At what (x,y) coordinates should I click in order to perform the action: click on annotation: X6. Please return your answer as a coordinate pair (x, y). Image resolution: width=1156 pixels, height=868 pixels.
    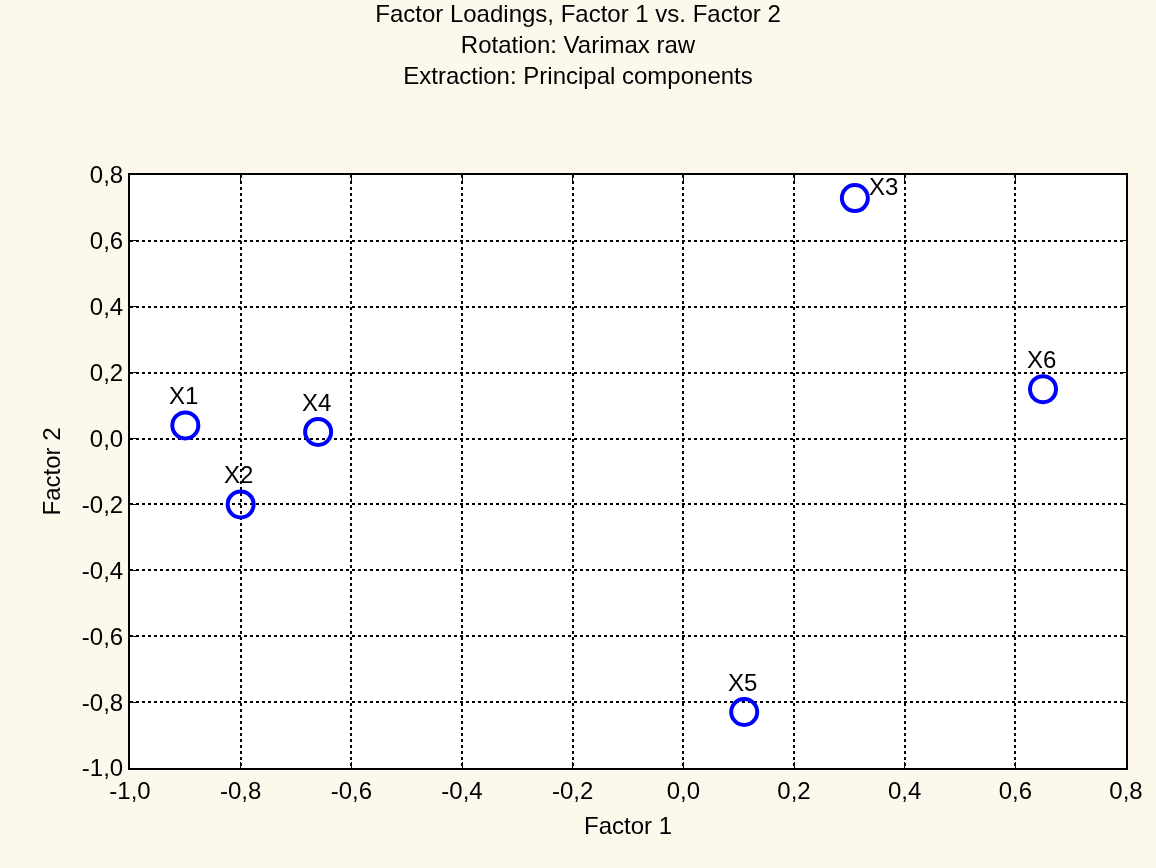
    Looking at the image, I should click on (1042, 359).